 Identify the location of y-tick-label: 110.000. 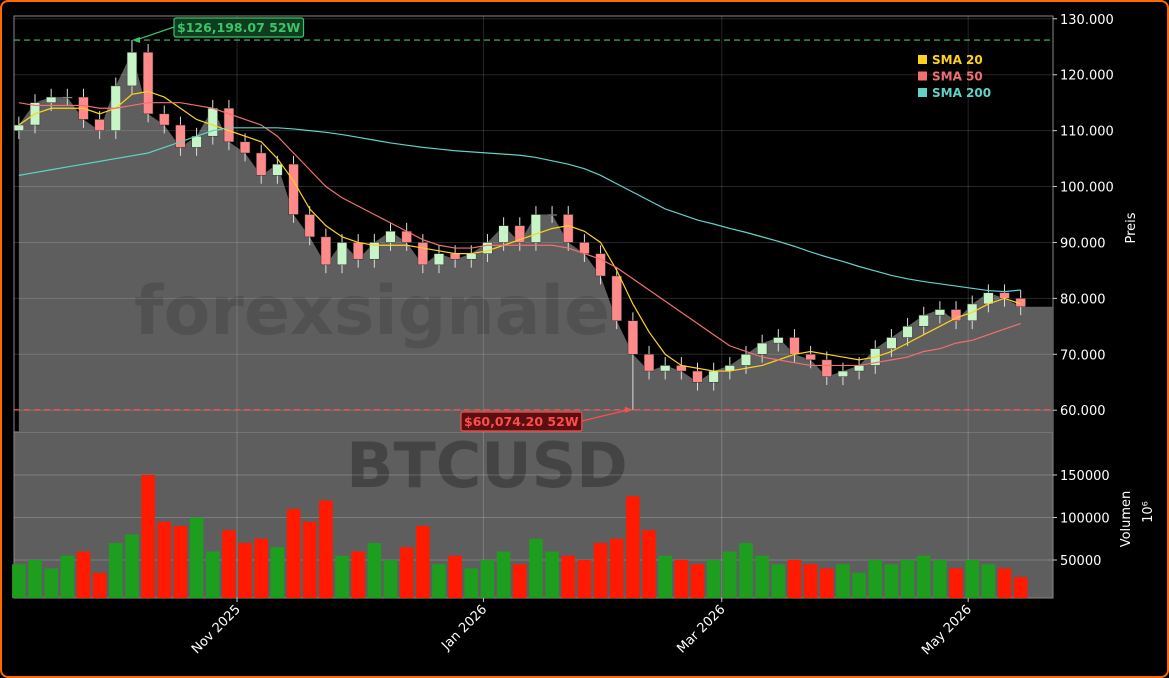
(1087, 132).